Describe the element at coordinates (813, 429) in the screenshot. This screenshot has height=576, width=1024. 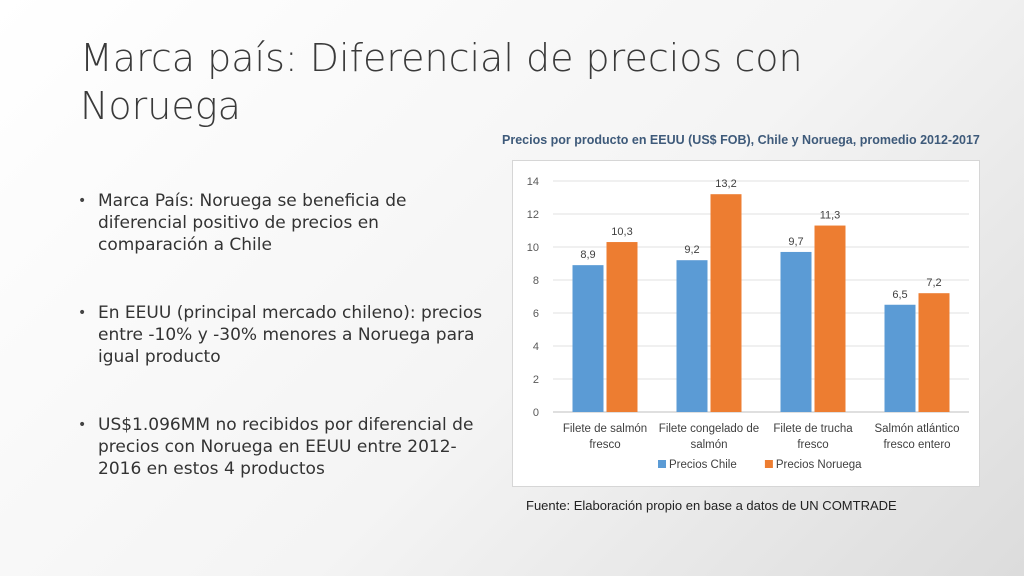
I see `x-tick-label: Filete de trucha` at that location.